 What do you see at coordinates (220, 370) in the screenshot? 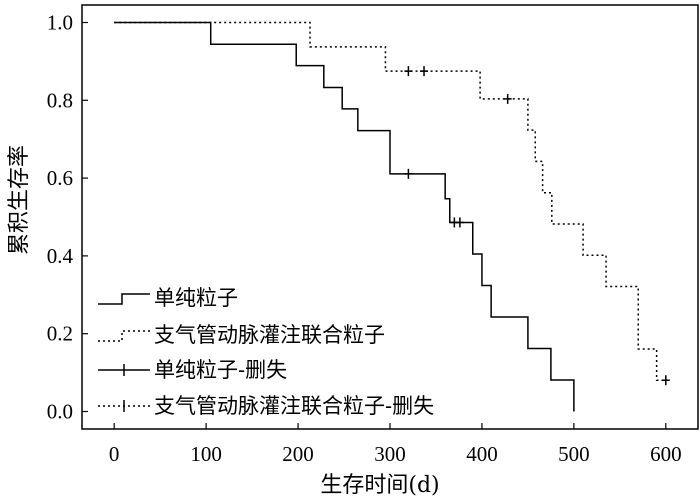
I see `legend-label-censor-solid: 单纯粒子-删失` at bounding box center [220, 370].